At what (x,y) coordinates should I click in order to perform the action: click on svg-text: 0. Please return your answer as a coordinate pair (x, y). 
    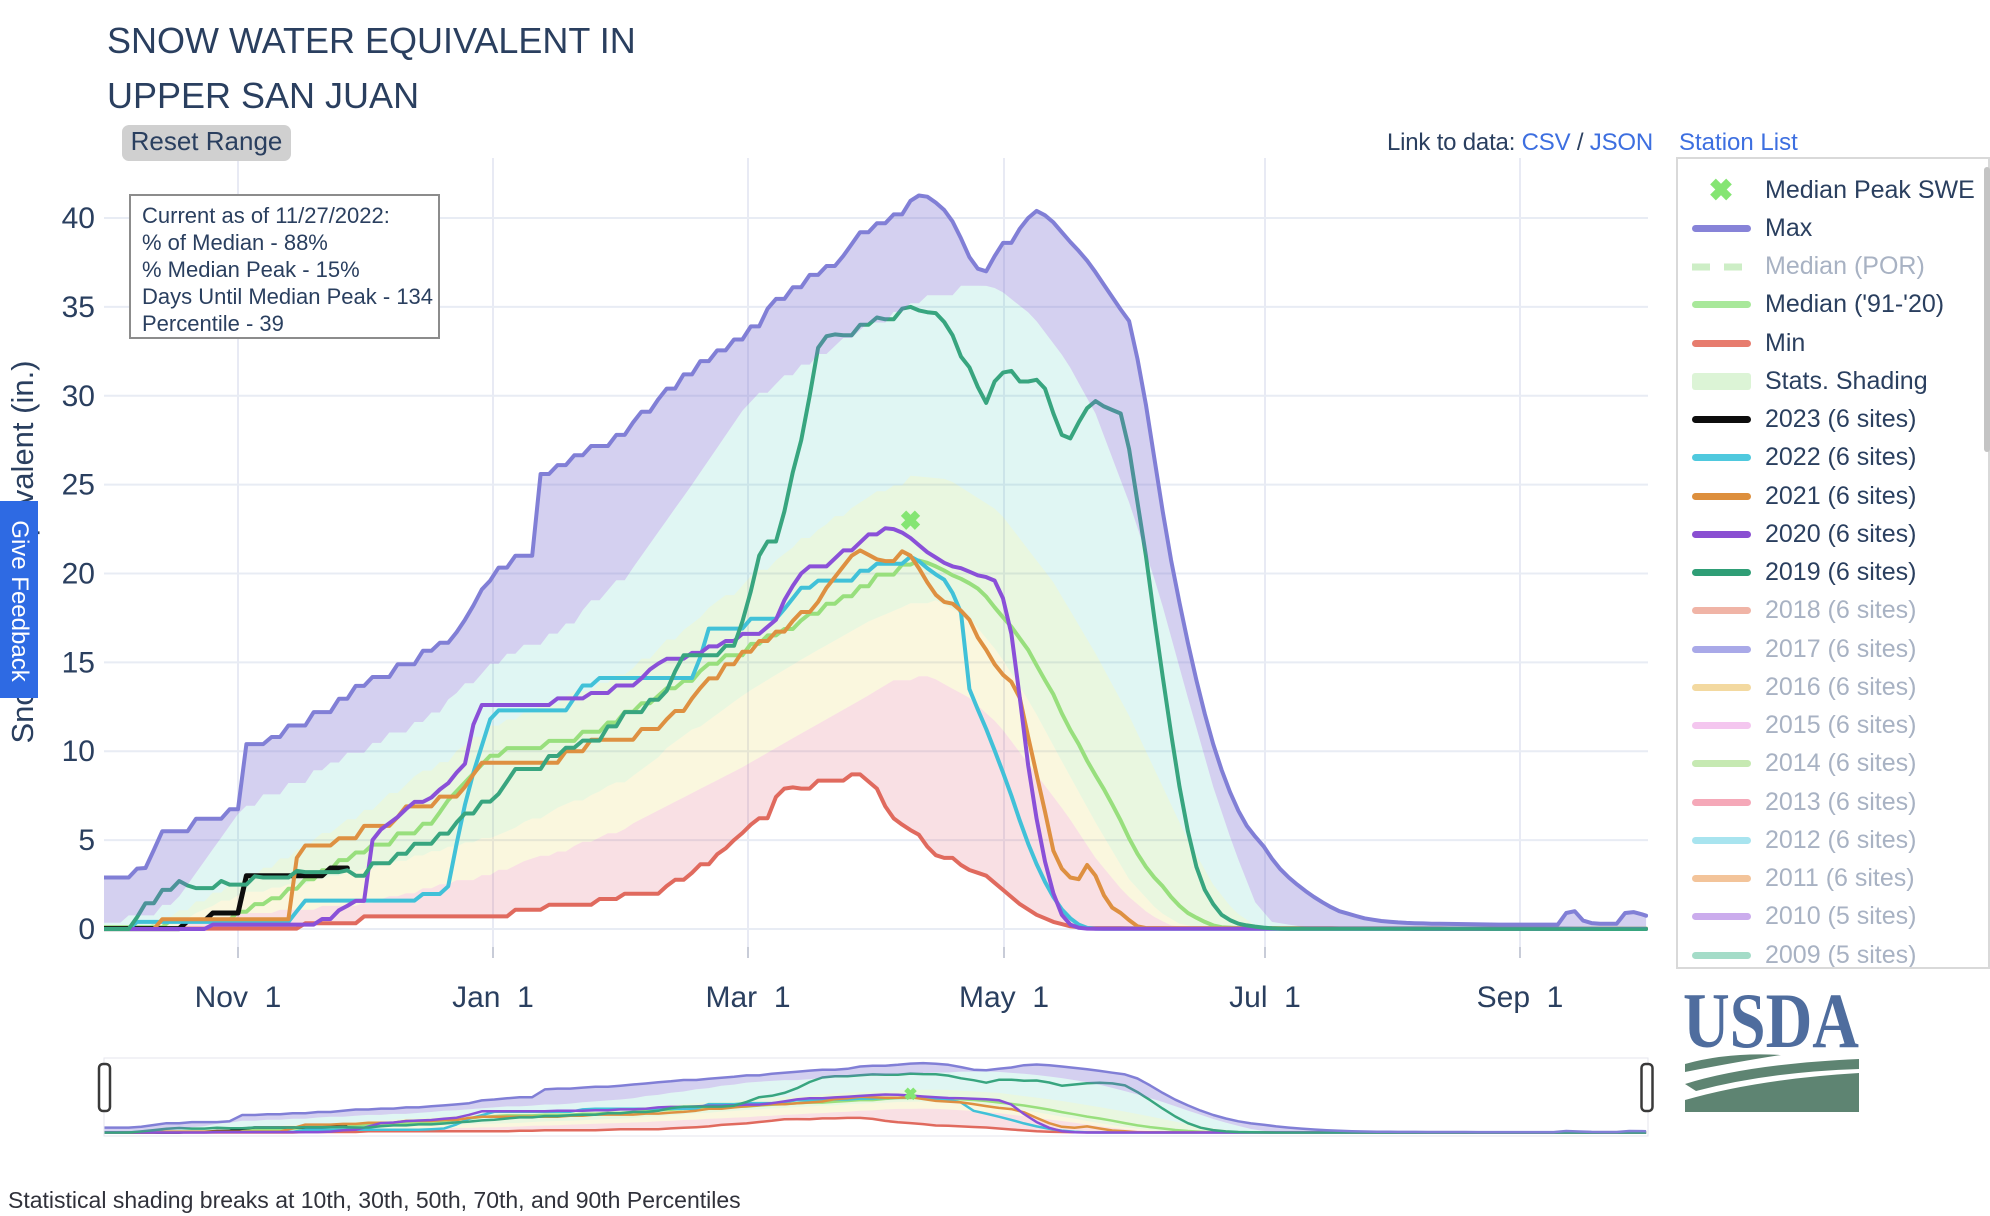
    Looking at the image, I should click on (86, 929).